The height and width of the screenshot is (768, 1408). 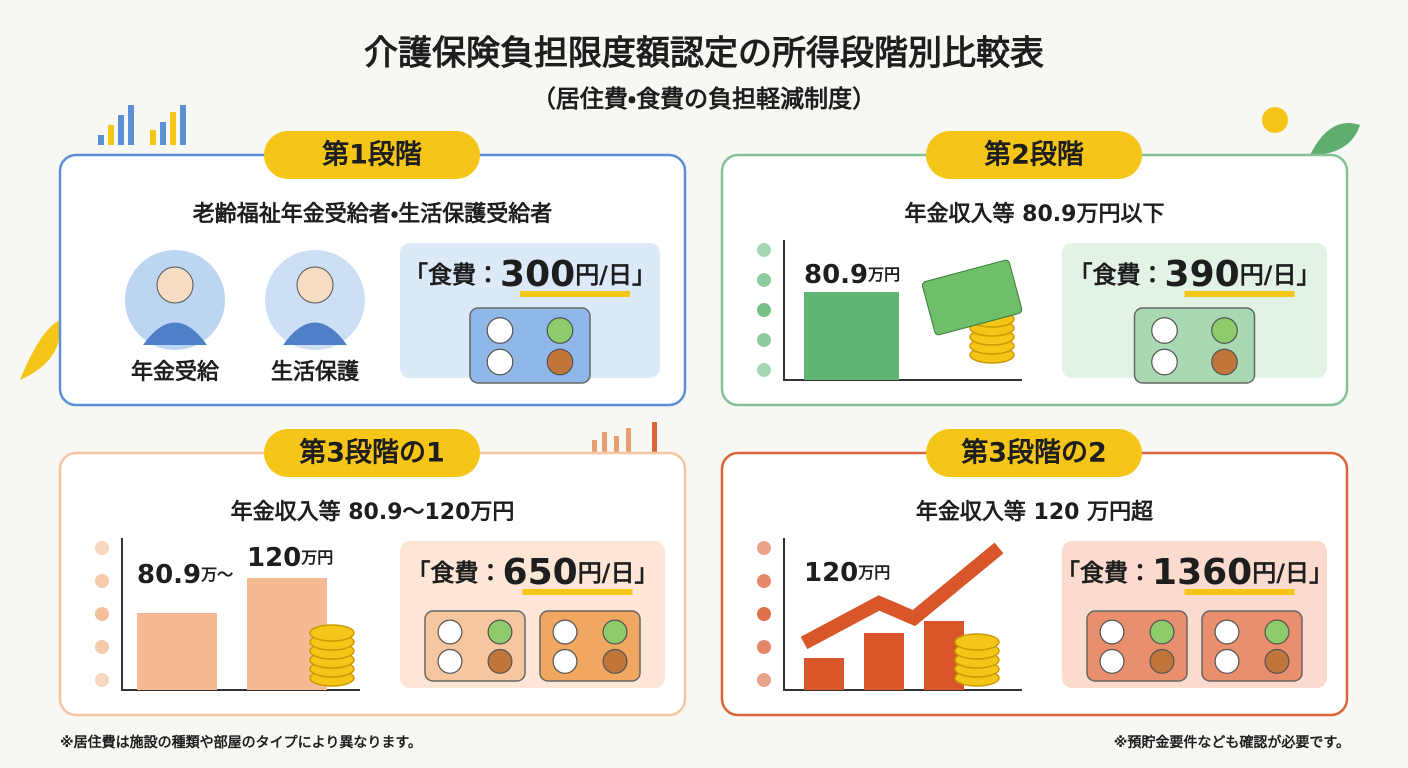 What do you see at coordinates (902, 310) in the screenshot?
I see `axis` at bounding box center [902, 310].